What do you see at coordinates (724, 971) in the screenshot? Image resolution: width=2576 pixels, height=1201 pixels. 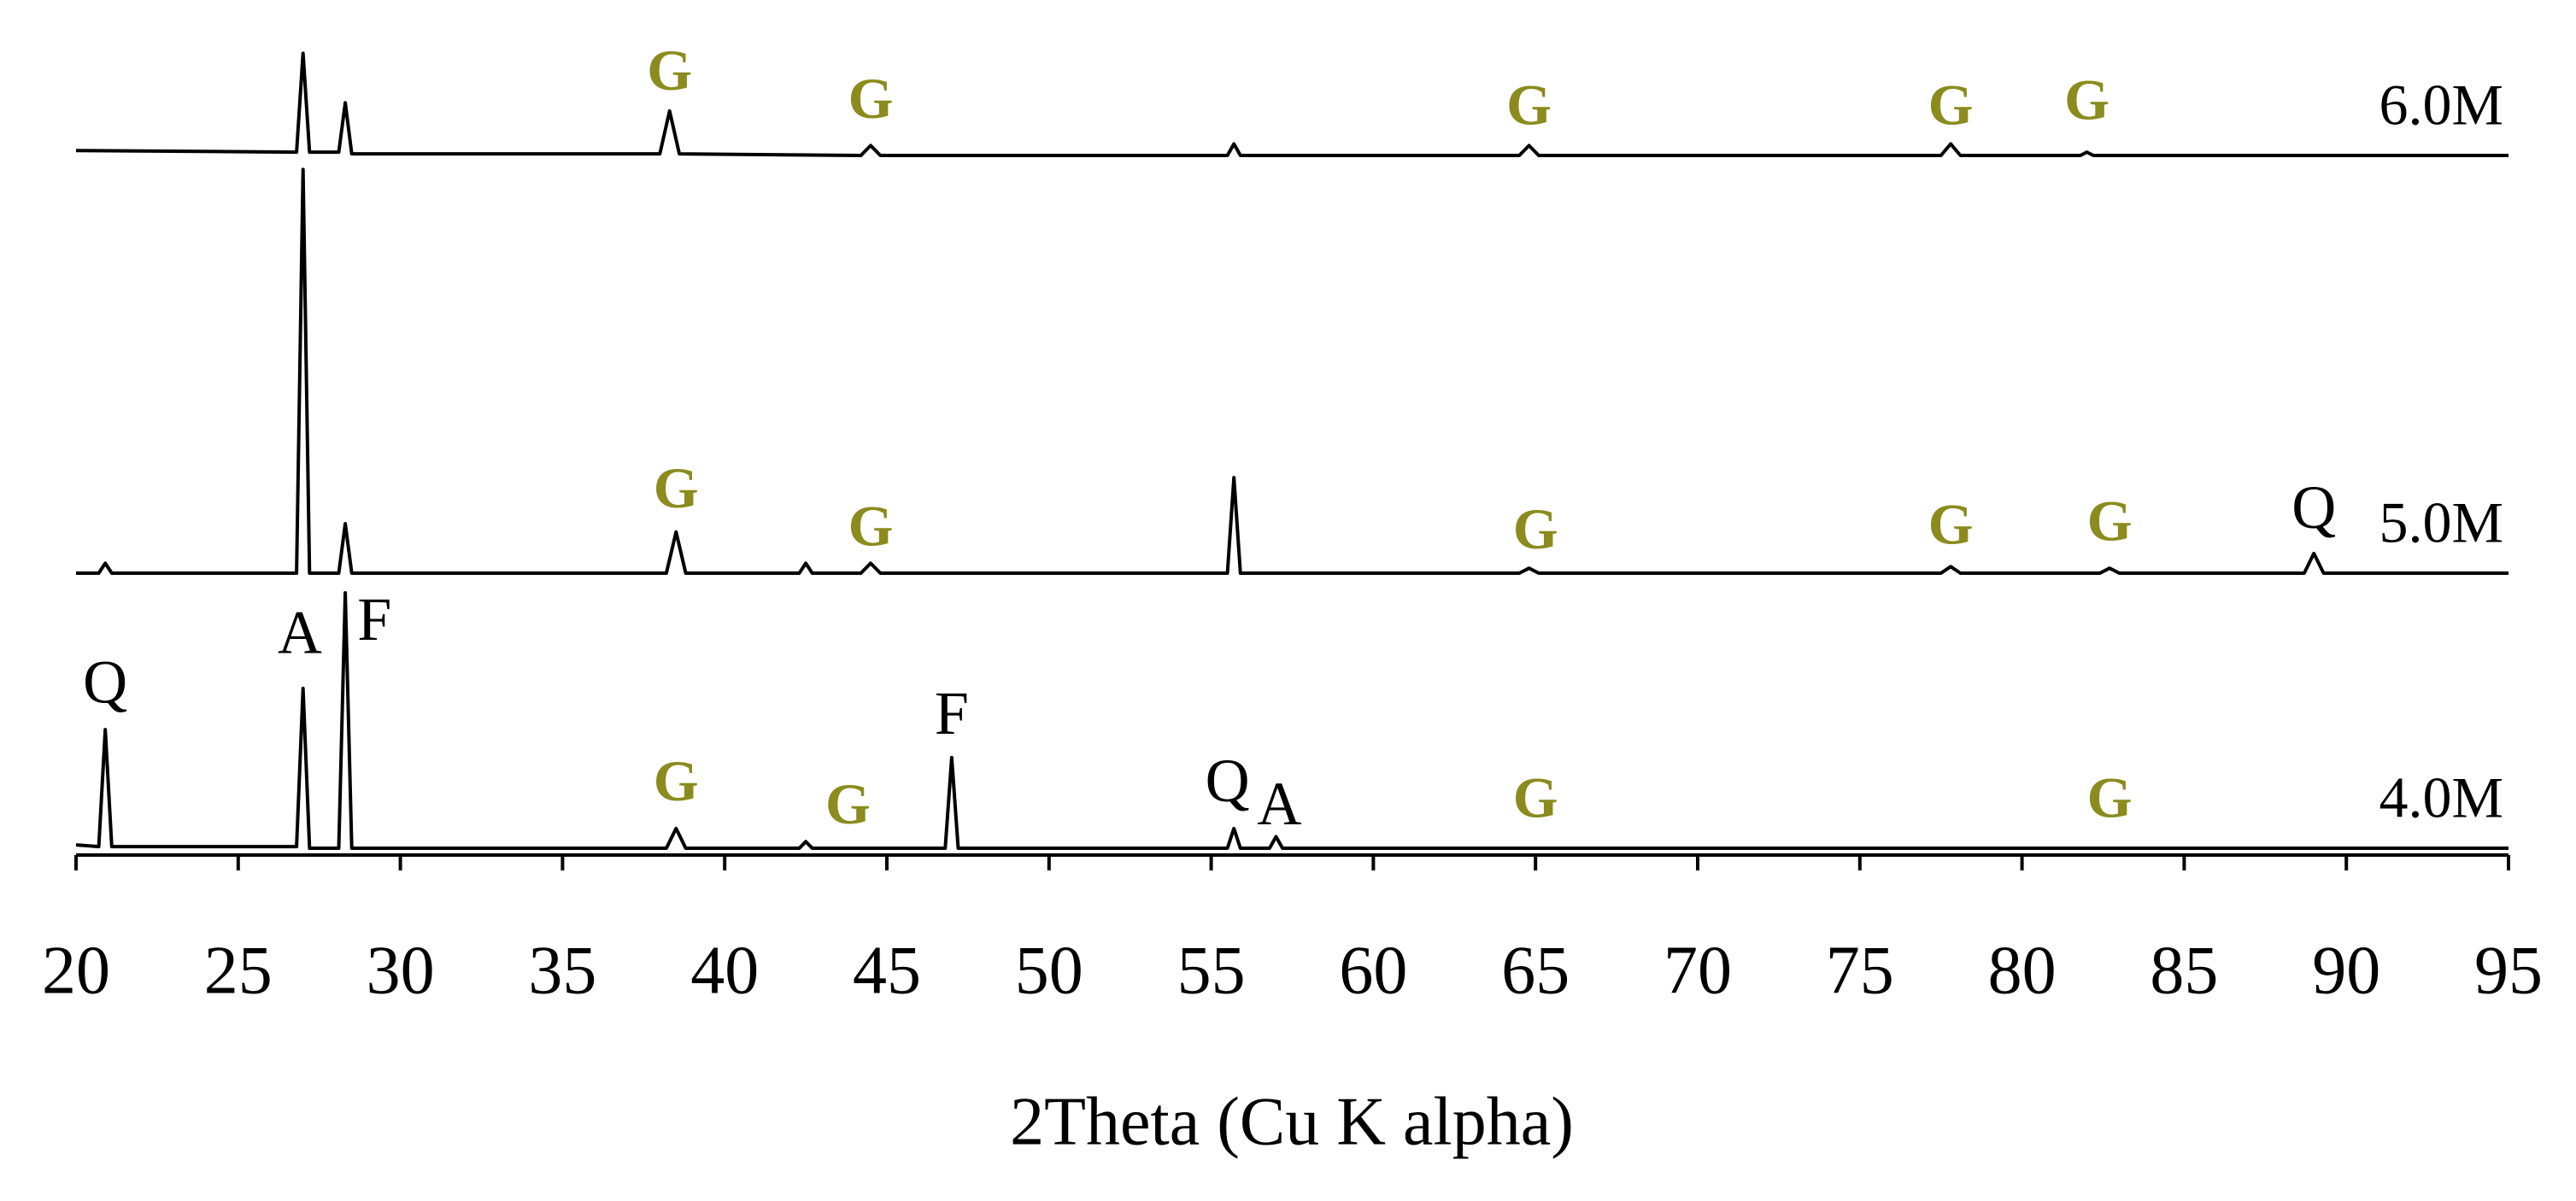 I see `x-tick-label: 40` at bounding box center [724, 971].